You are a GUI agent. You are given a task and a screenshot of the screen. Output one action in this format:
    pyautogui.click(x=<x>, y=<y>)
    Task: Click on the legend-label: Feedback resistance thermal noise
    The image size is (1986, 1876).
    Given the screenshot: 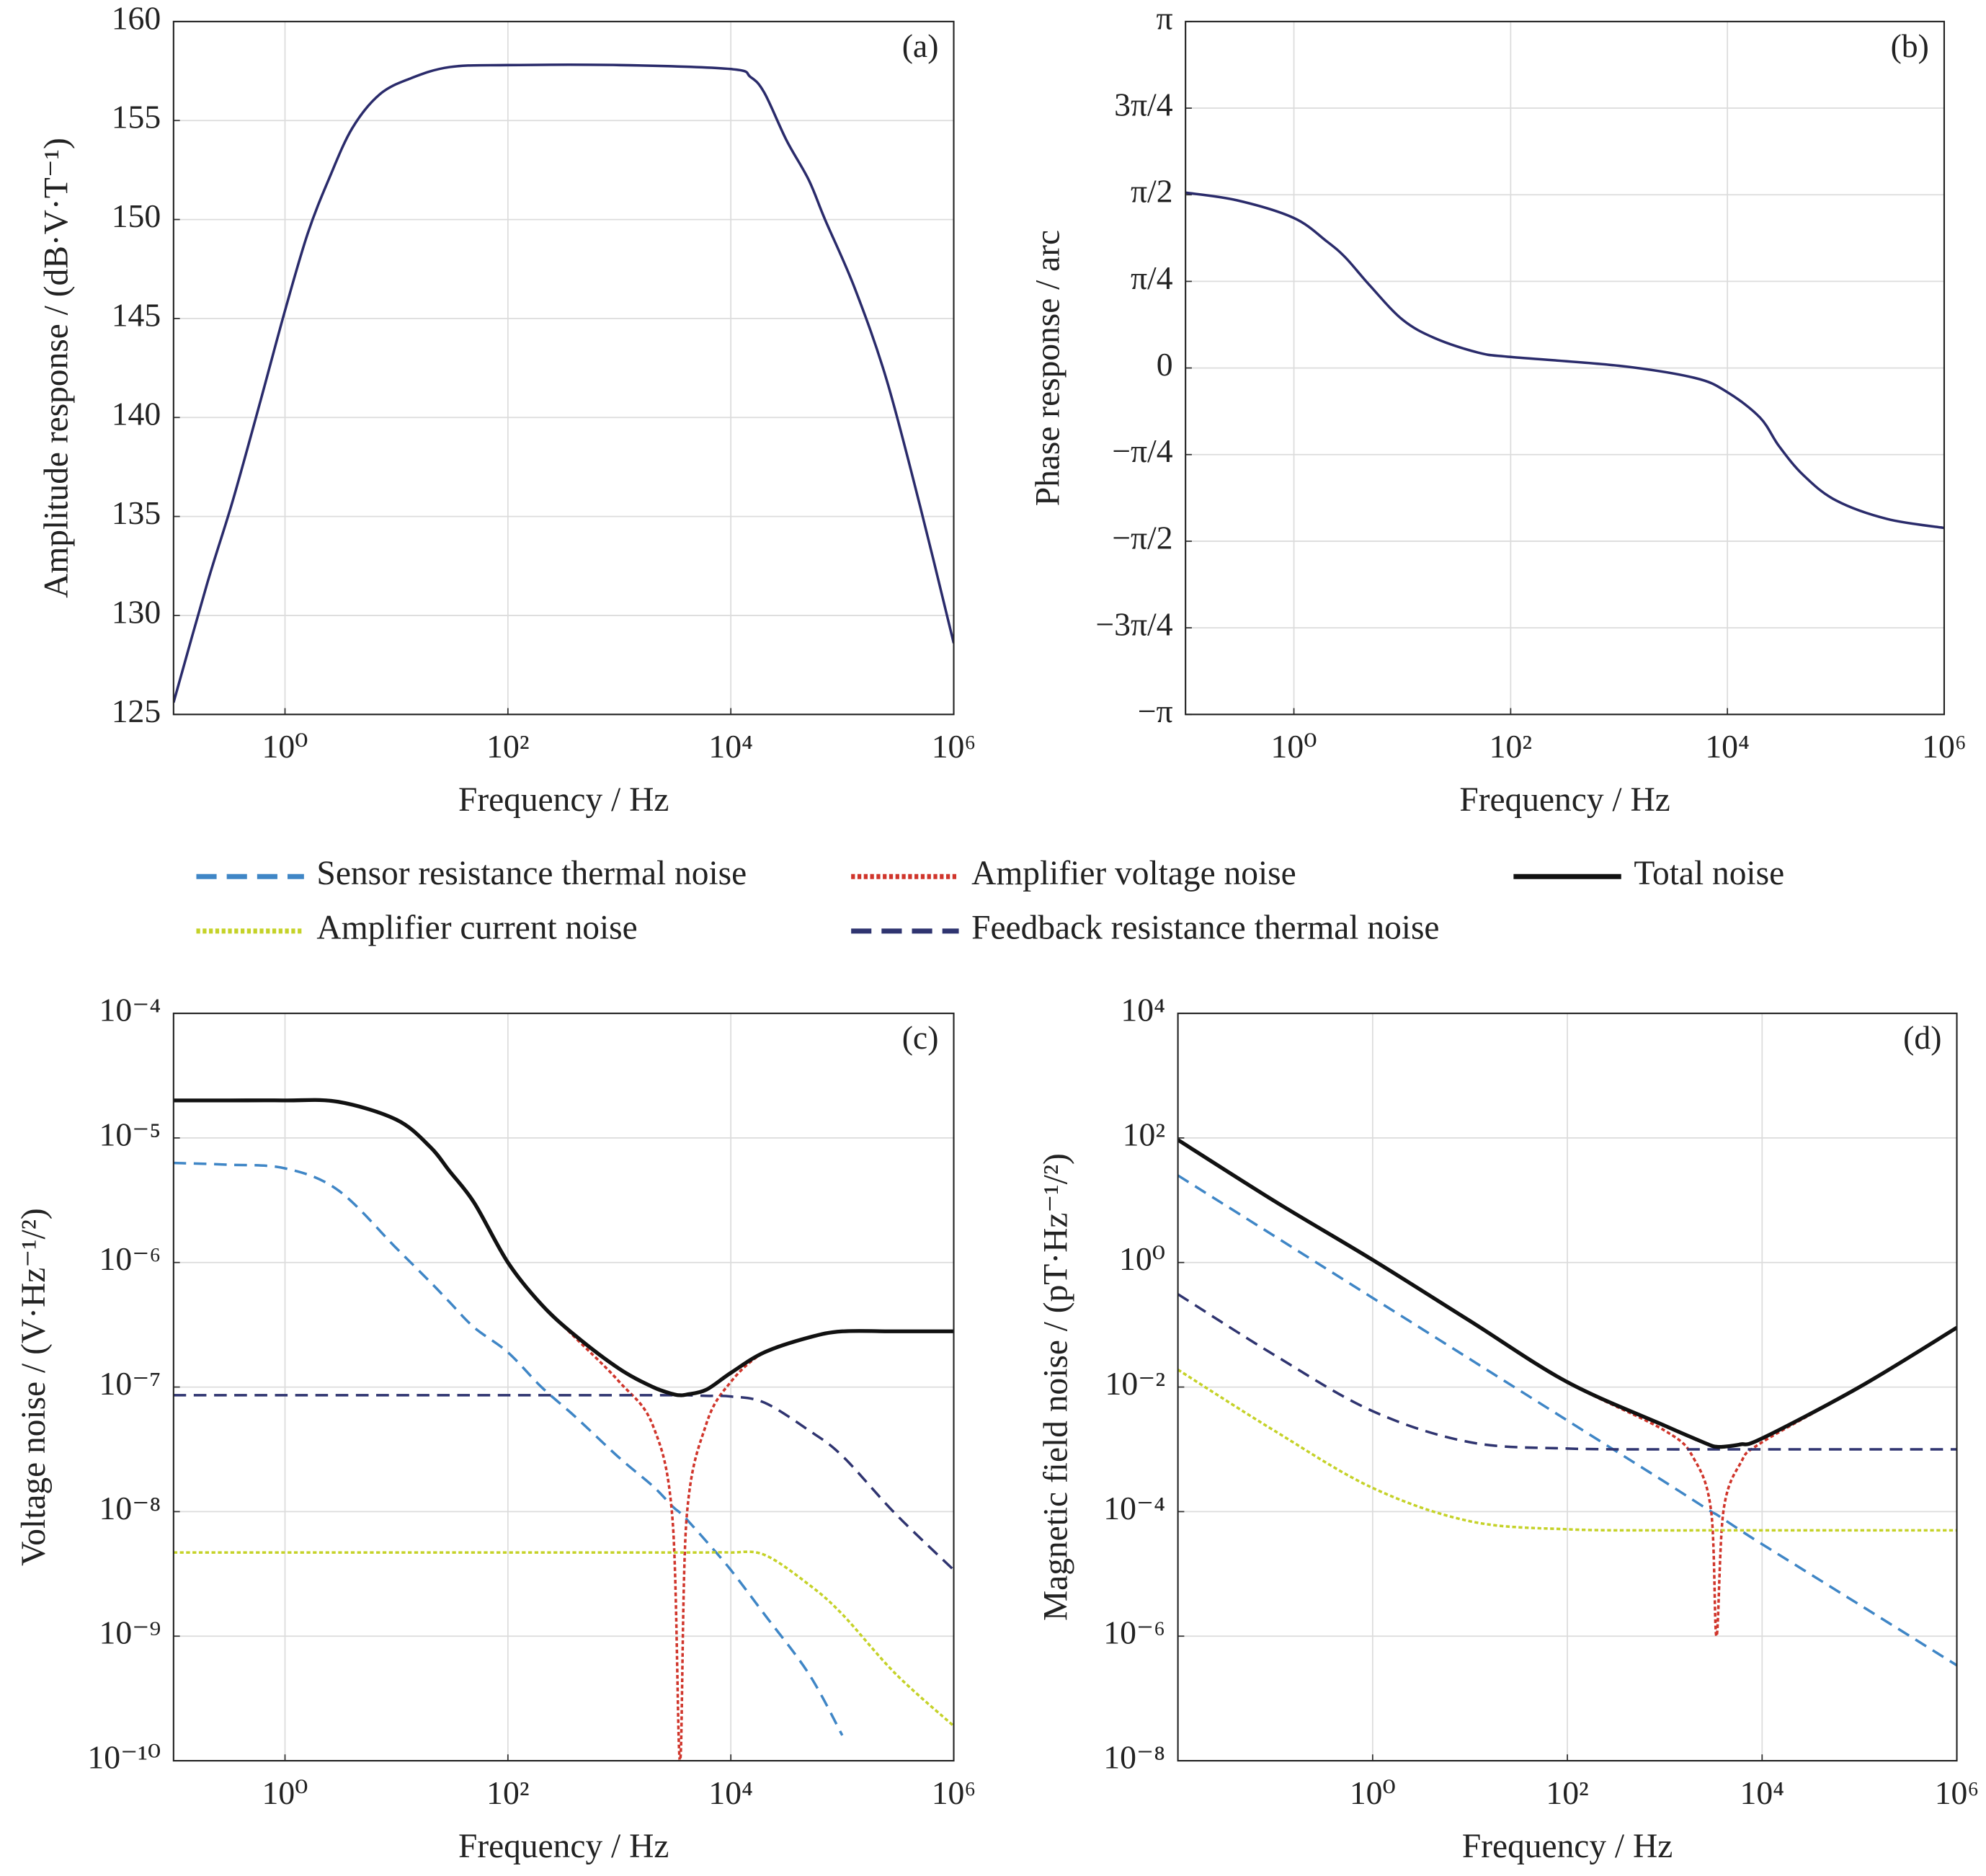 What is the action you would take?
    pyautogui.click(x=1205, y=928)
    